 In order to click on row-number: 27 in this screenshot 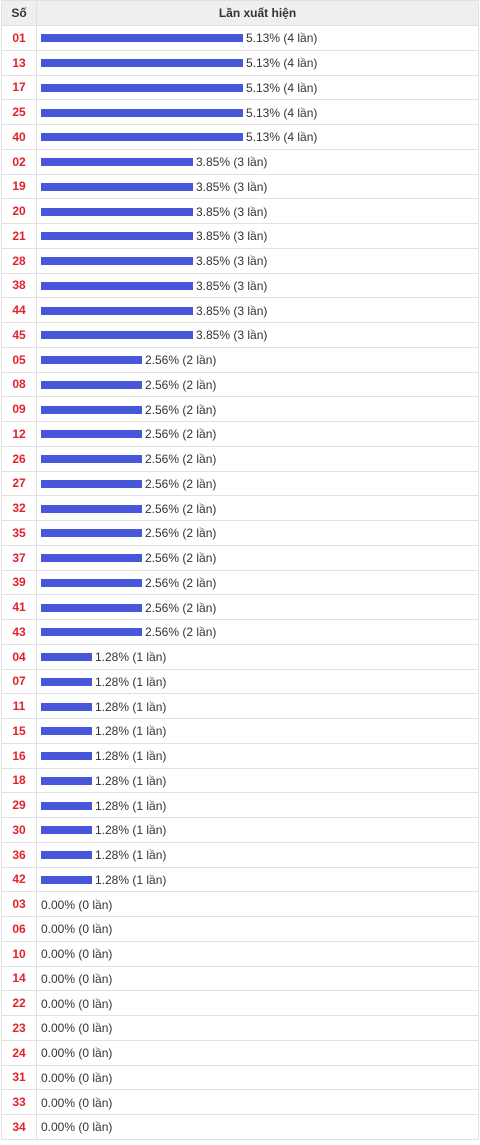, I will do `click(19, 483)`.